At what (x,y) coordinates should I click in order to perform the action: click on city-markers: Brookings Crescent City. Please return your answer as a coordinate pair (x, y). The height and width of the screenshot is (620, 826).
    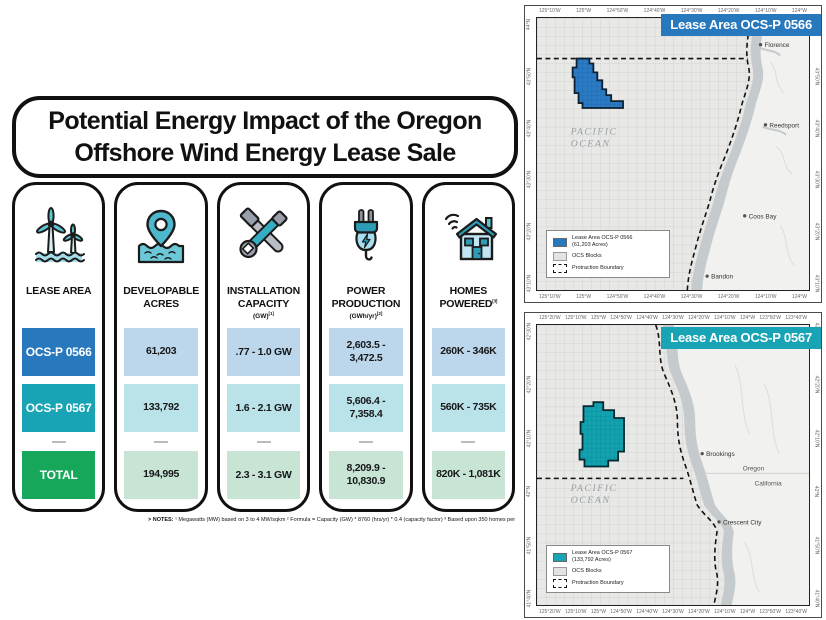
    Looking at the image, I should click on (731, 488).